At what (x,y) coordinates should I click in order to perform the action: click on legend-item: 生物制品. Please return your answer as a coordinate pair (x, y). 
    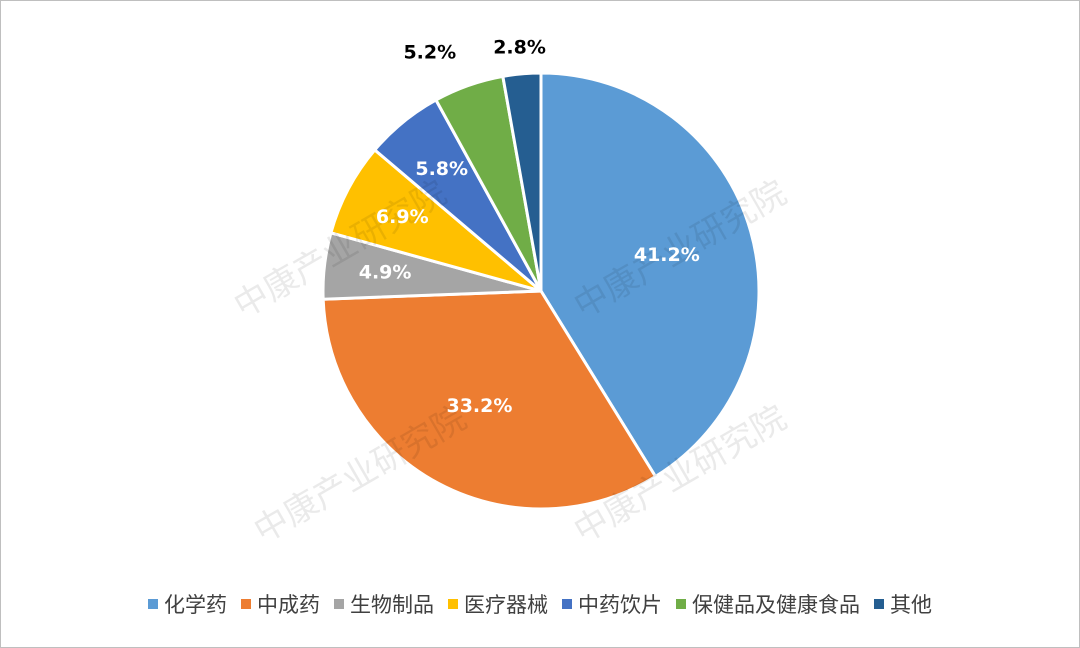
    Looking at the image, I should click on (384, 604).